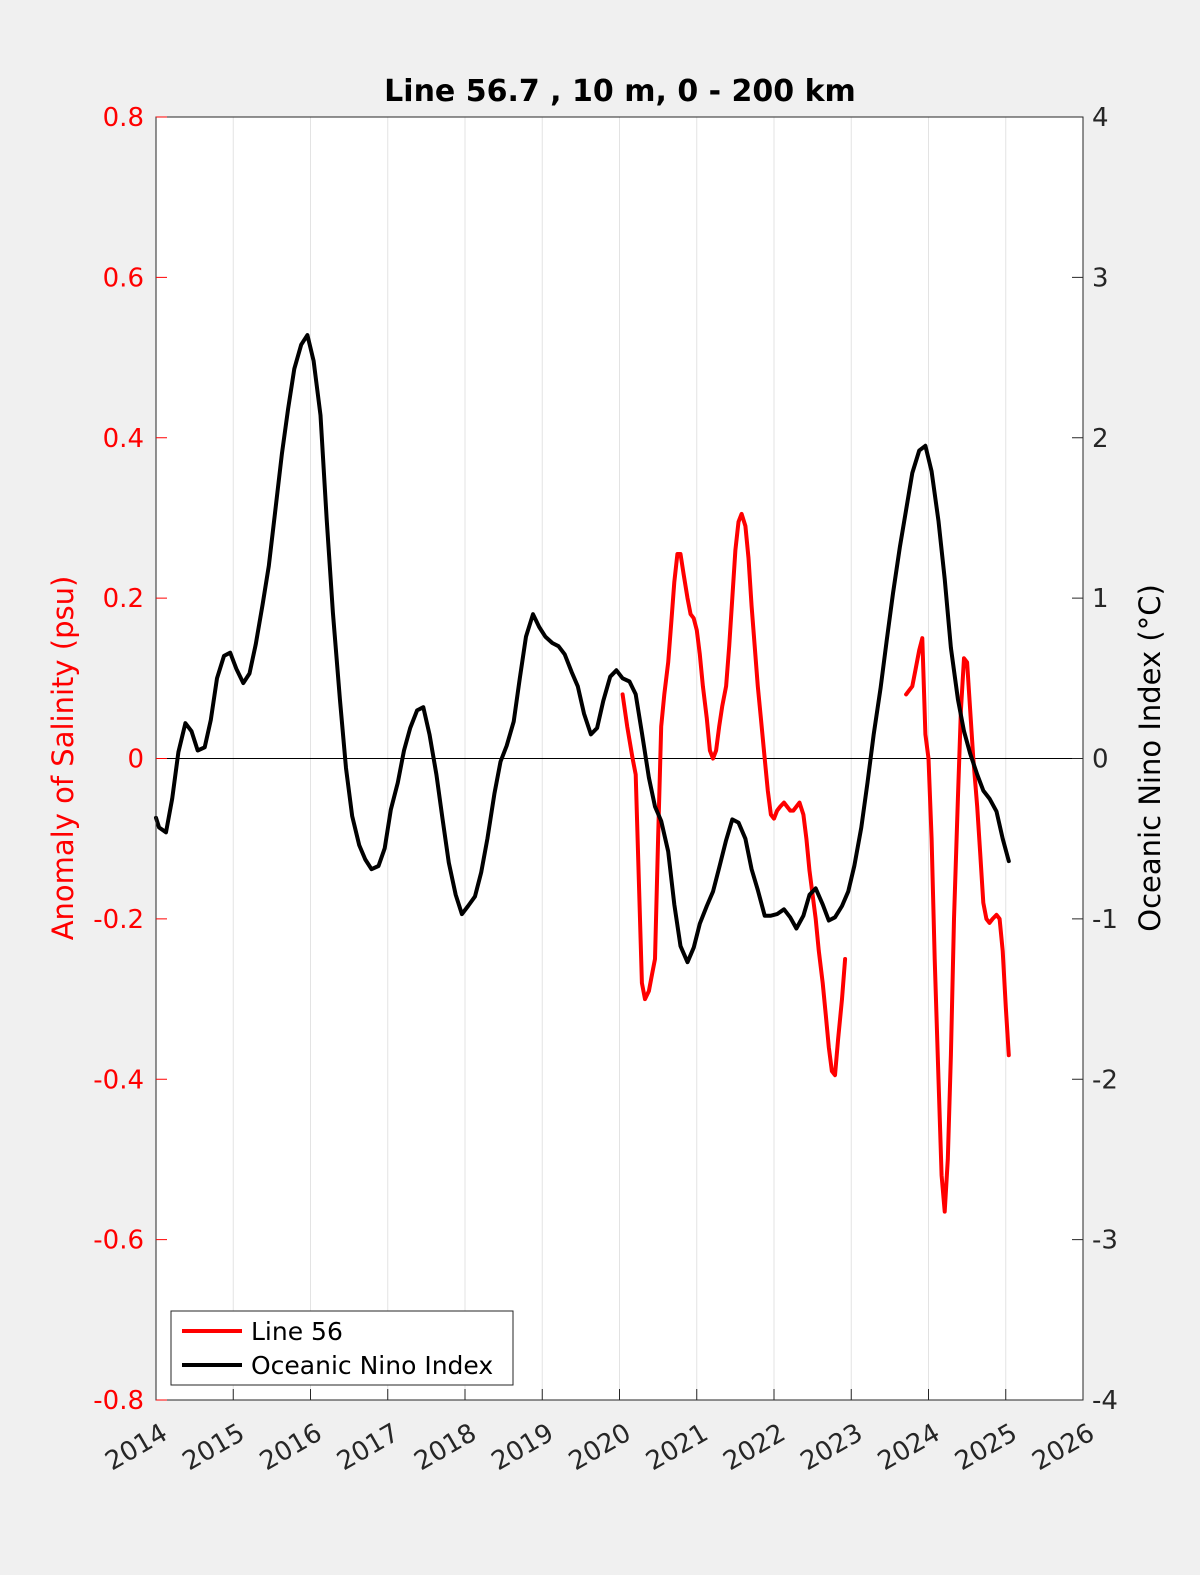 This screenshot has width=1200, height=1575. What do you see at coordinates (1105, 1241) in the screenshot?
I see `y-right-tick-label: -3` at bounding box center [1105, 1241].